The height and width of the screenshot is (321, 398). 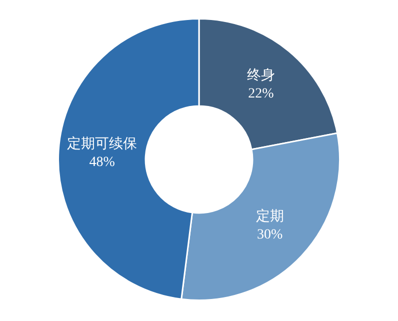 What do you see at coordinates (270, 216) in the screenshot?
I see `slice-label: 定期` at bounding box center [270, 216].